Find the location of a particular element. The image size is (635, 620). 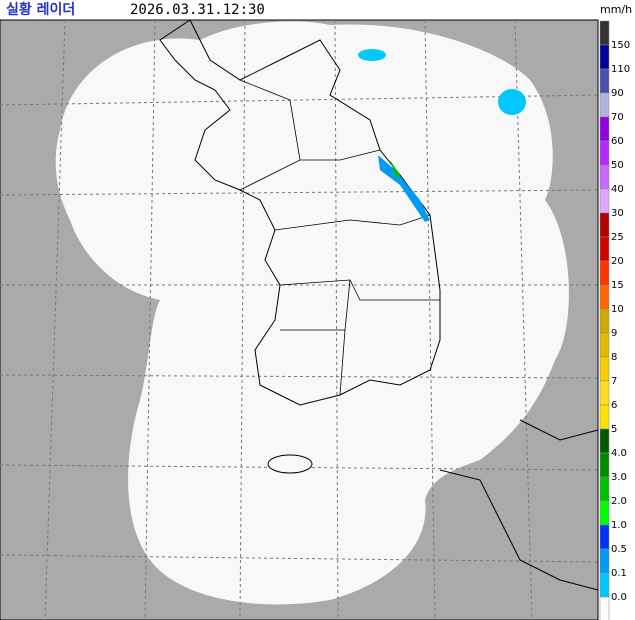

legend-label: 150 is located at coordinates (620, 45).